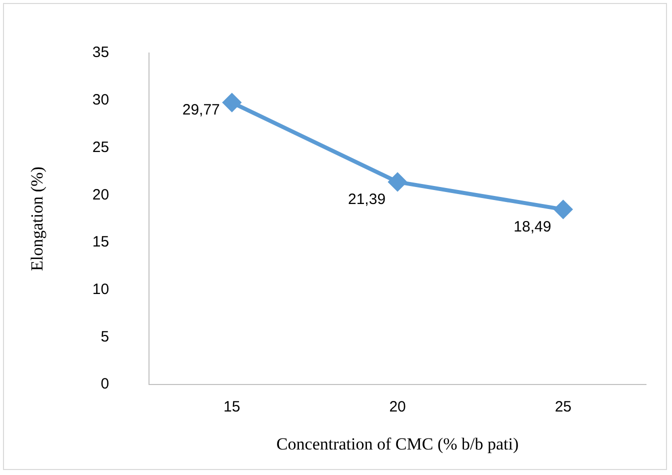  Describe the element at coordinates (105, 337) in the screenshot. I see `y-tick-label: 5` at that location.